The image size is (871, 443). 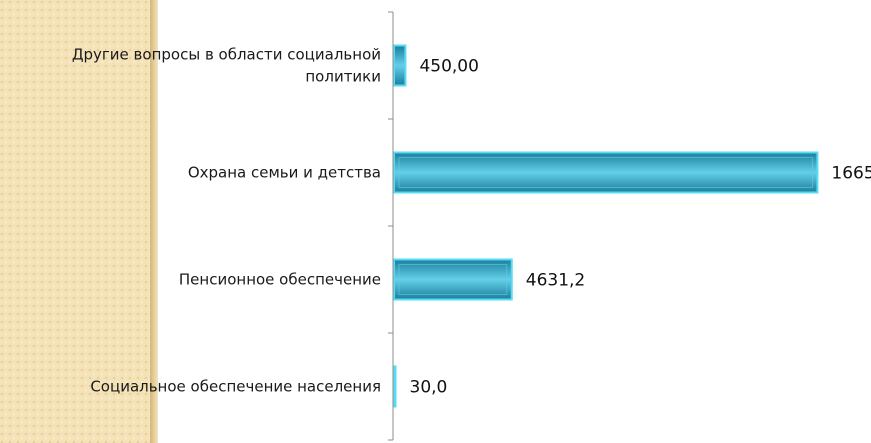 I want to click on category-label: политики, so click(x=343, y=77).